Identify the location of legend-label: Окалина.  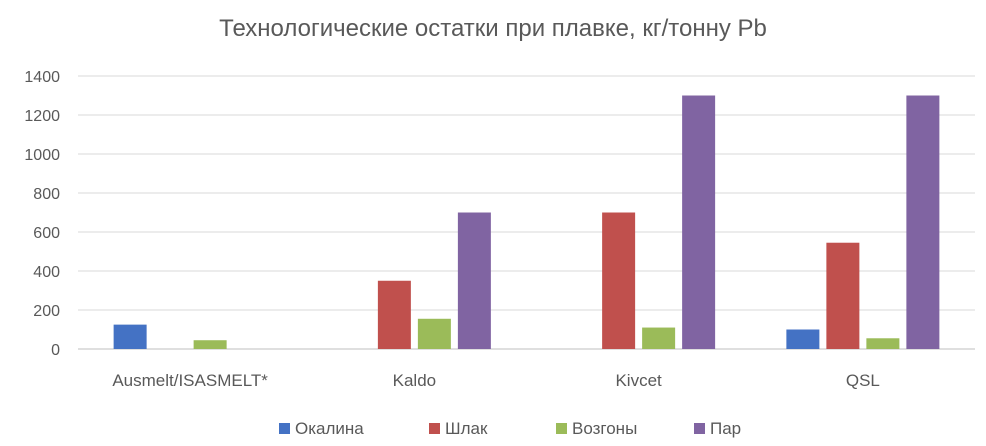
(329, 428).